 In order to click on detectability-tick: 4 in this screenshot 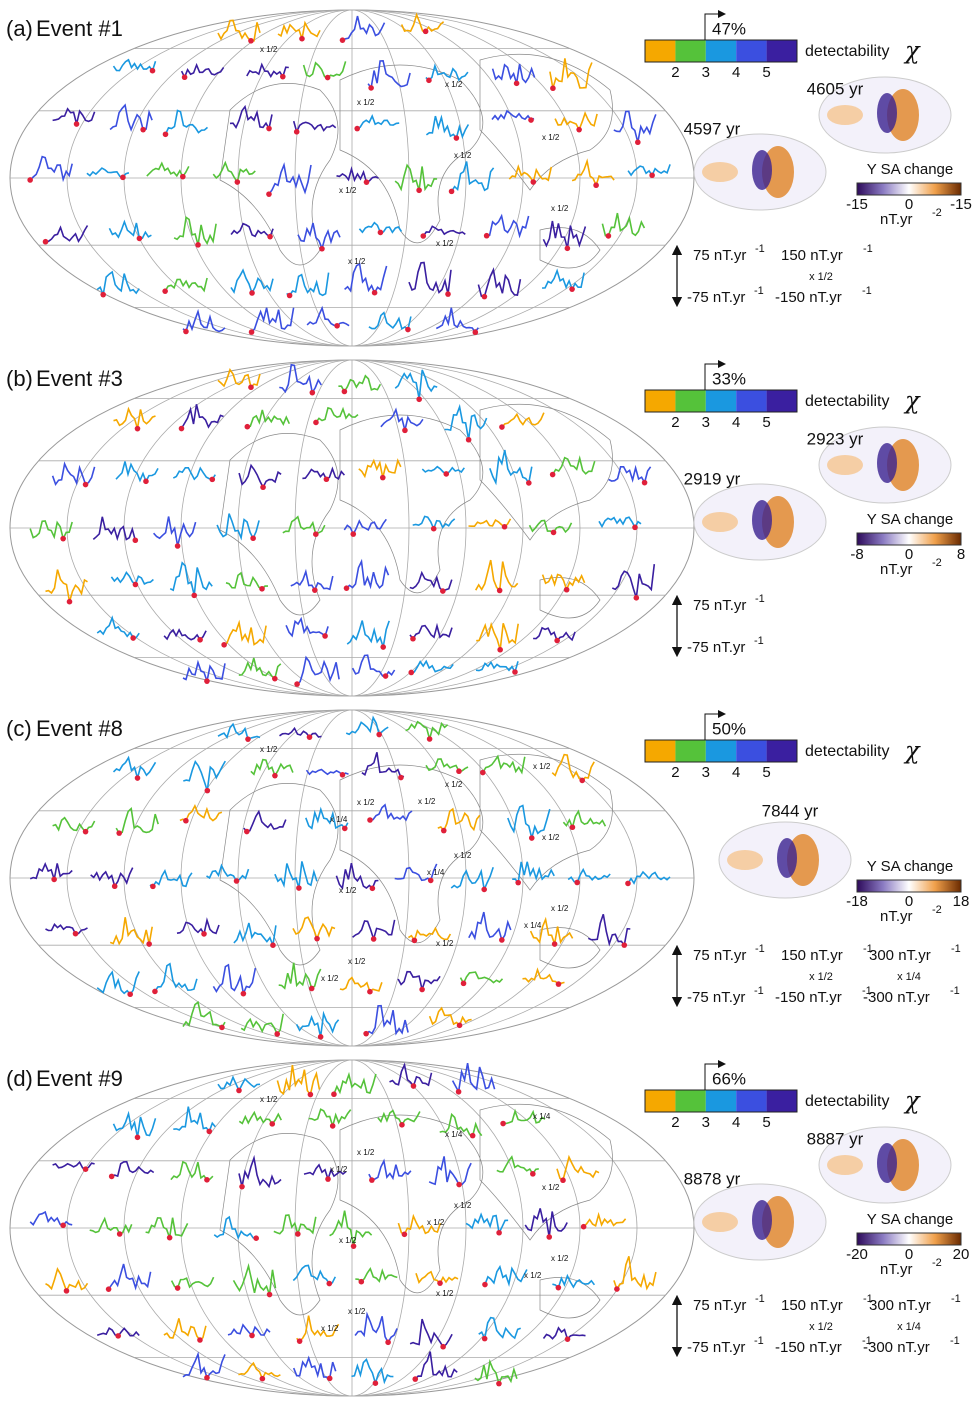, I will do `click(736, 422)`.